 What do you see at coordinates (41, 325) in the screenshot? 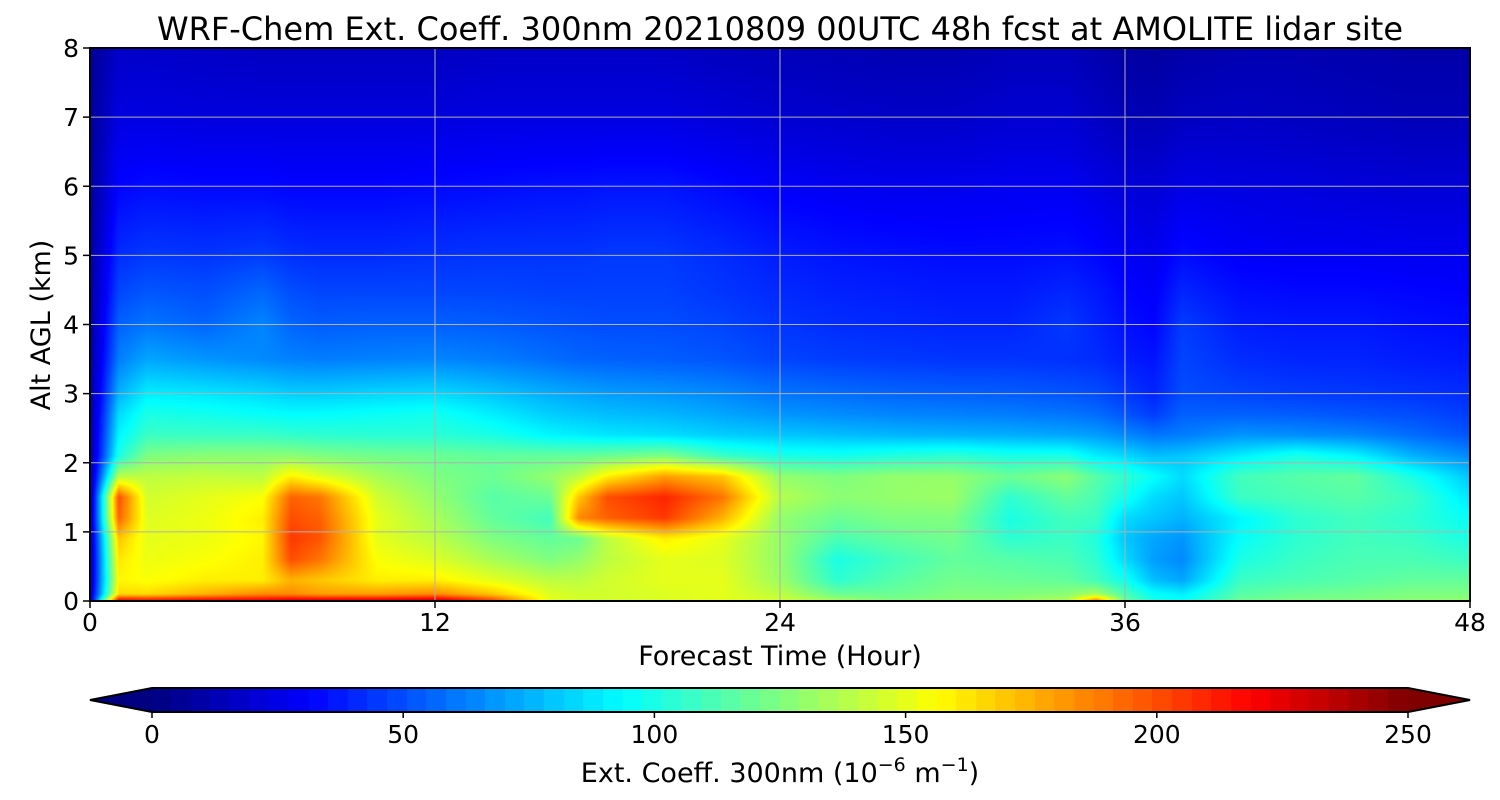
I see `y-axis-label: Alt AGL (km)` at bounding box center [41, 325].